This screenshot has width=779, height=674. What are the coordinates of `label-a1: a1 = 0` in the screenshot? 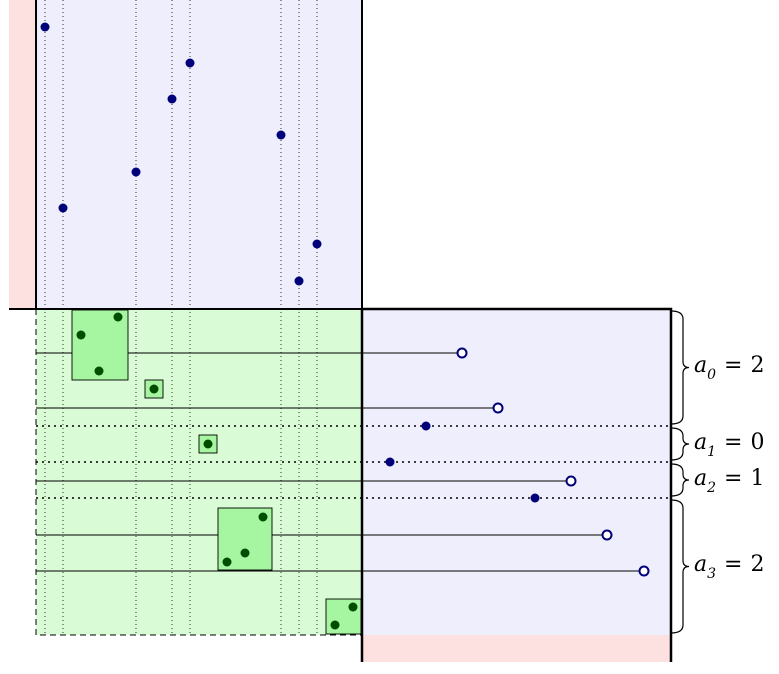 It's located at (729, 445).